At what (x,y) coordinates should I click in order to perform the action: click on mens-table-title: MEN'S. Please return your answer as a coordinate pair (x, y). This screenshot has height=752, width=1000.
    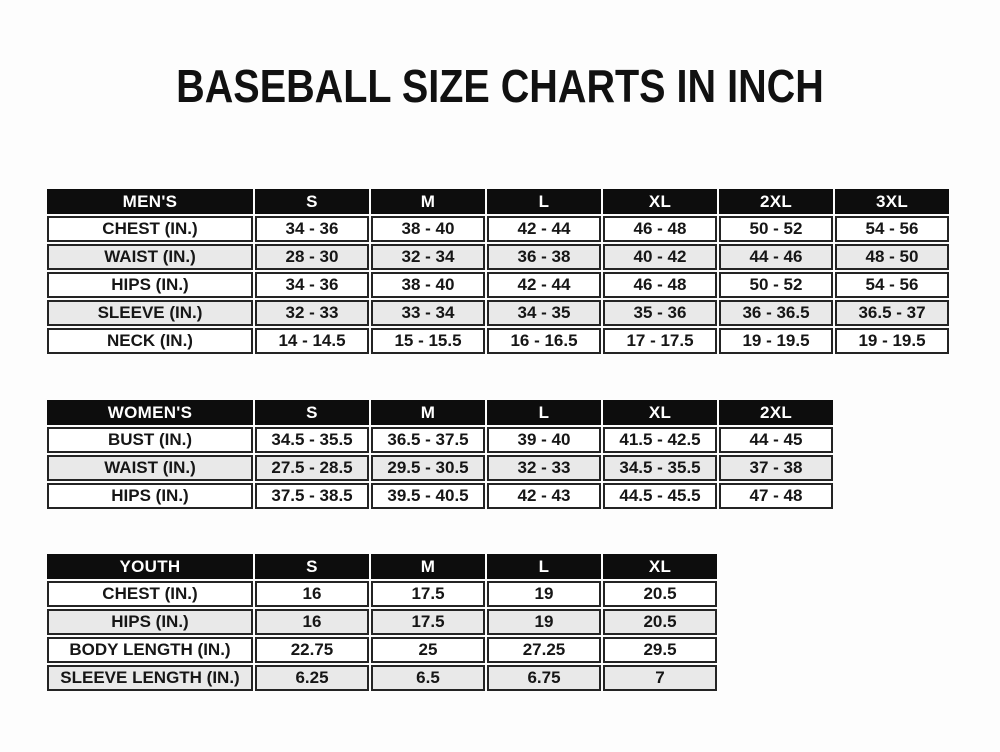
    Looking at the image, I should click on (150, 201).